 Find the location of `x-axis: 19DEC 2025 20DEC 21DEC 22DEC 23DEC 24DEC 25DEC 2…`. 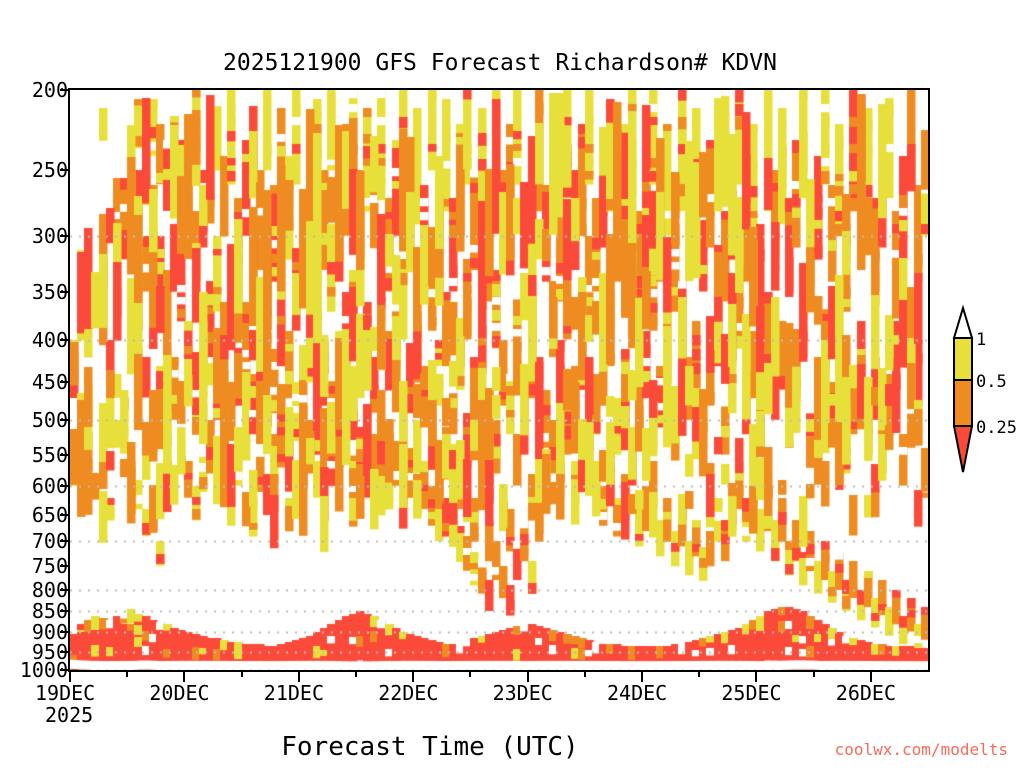

x-axis: 19DEC 2025 20DEC 21DEC 22DEC 23DEC 24DEC 25DEC 2… is located at coordinates (482, 702).